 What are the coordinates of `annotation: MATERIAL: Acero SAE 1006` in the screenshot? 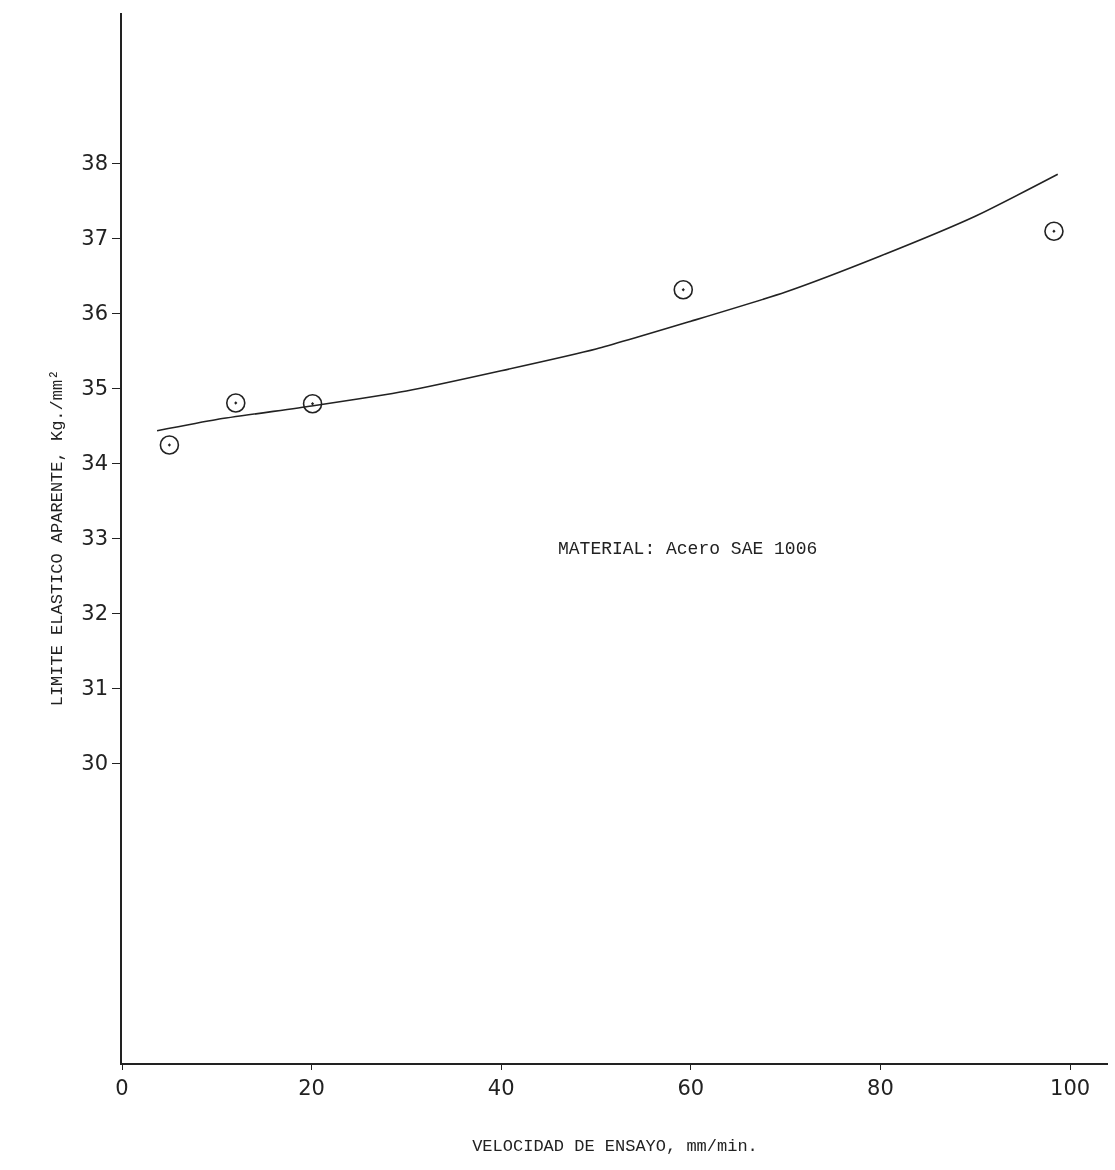 It's located at (688, 549).